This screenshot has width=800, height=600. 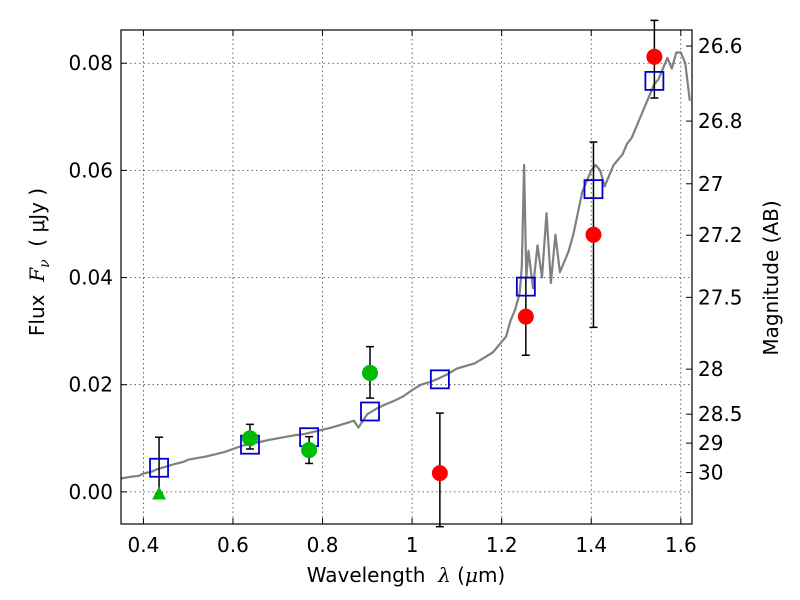 I want to click on magnitude-tick-label: 27, so click(x=710, y=184).